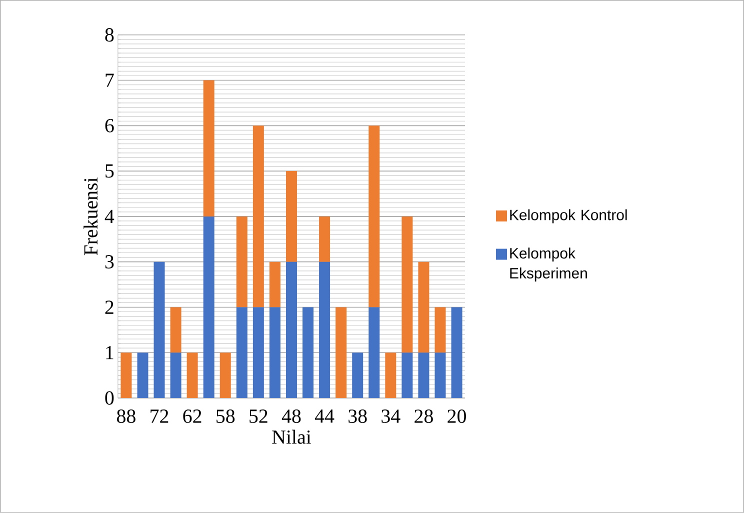 This screenshot has height=513, width=744. What do you see at coordinates (225, 416) in the screenshot?
I see `x-tick-label: 58` at bounding box center [225, 416].